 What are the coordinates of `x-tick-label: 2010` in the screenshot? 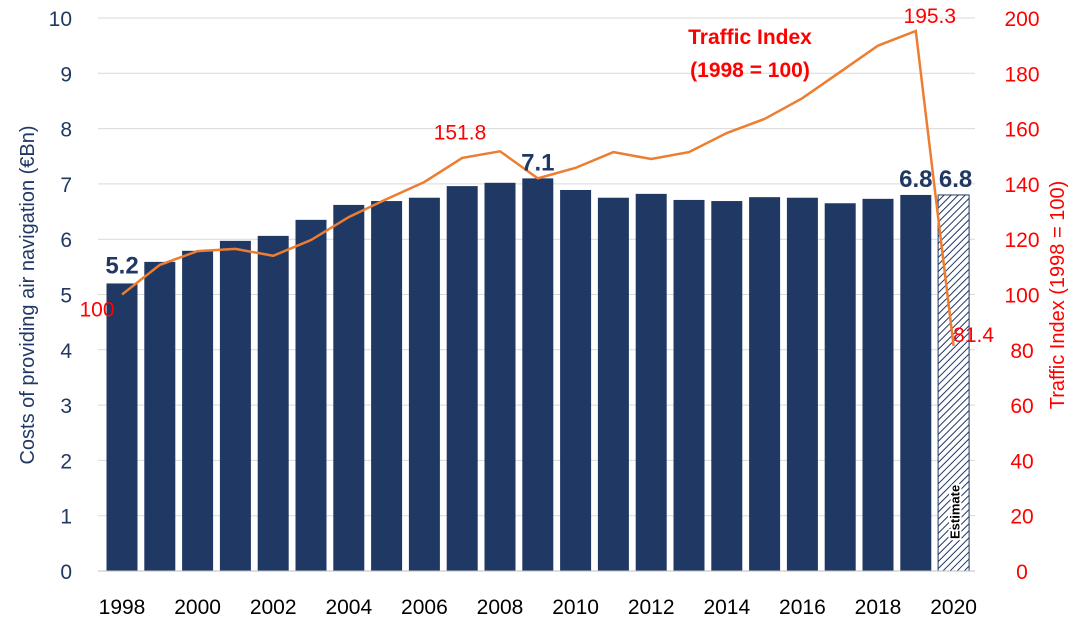 It's located at (575, 607).